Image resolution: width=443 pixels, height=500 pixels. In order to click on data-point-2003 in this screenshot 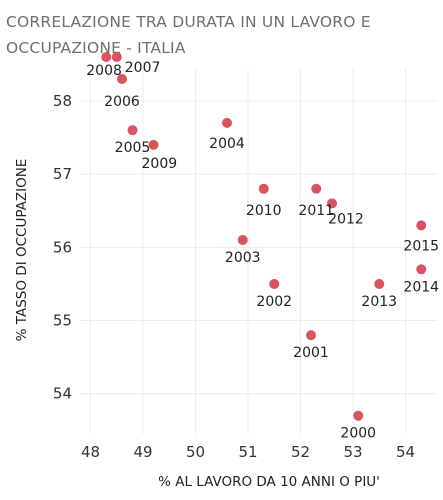, I will do `click(242, 240)`.